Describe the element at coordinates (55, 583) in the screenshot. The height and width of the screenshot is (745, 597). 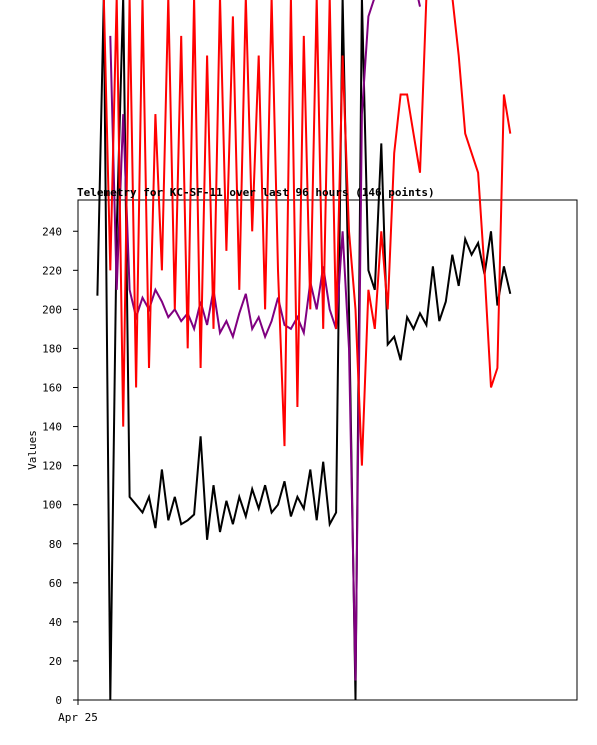
I see `y-tick-label: 60` at that location.